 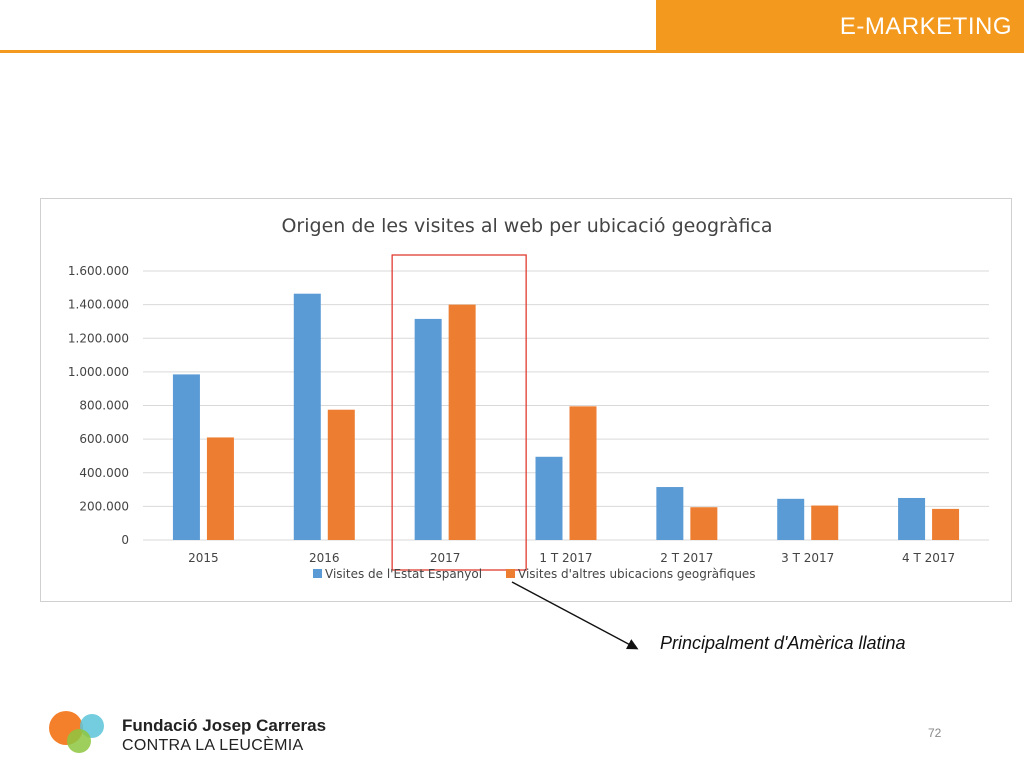 I want to click on y-tick-label: 600.000, so click(x=104, y=439).